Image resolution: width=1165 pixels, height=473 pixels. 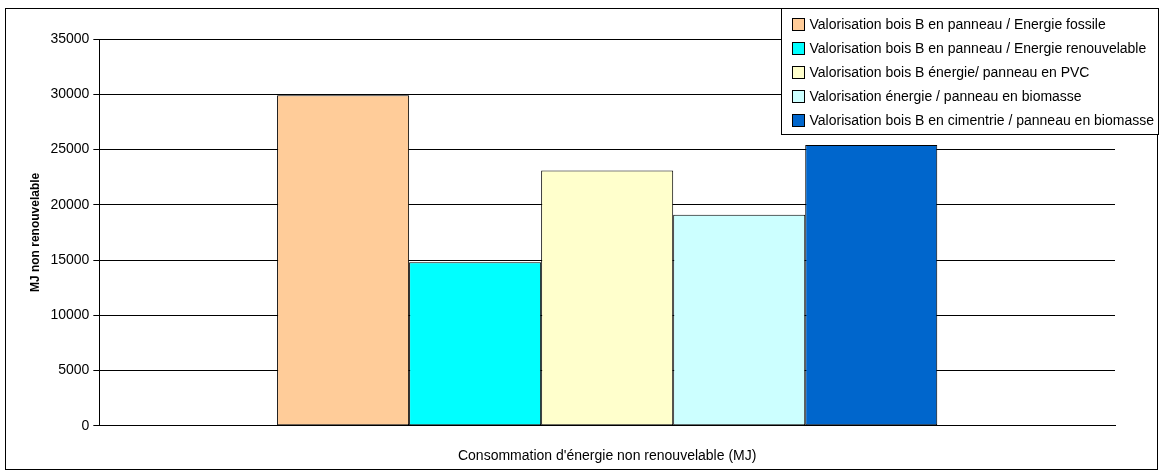 I want to click on legend-label: Valorisation bois B en panneau / Energie renouvelable, so click(x=978, y=48).